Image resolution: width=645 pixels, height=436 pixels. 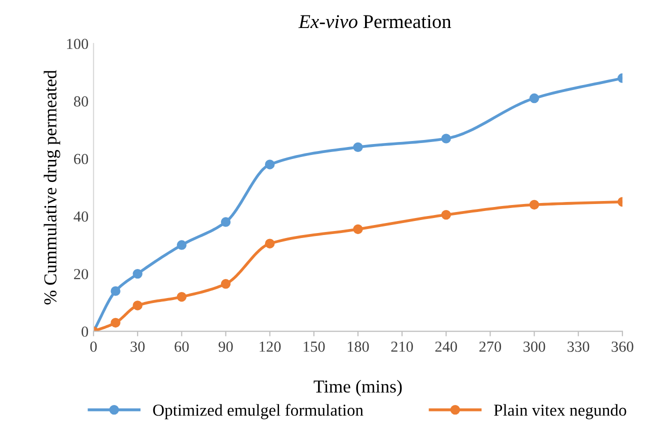 What do you see at coordinates (358, 388) in the screenshot?
I see `x-axis-title: Time (mins)` at bounding box center [358, 388].